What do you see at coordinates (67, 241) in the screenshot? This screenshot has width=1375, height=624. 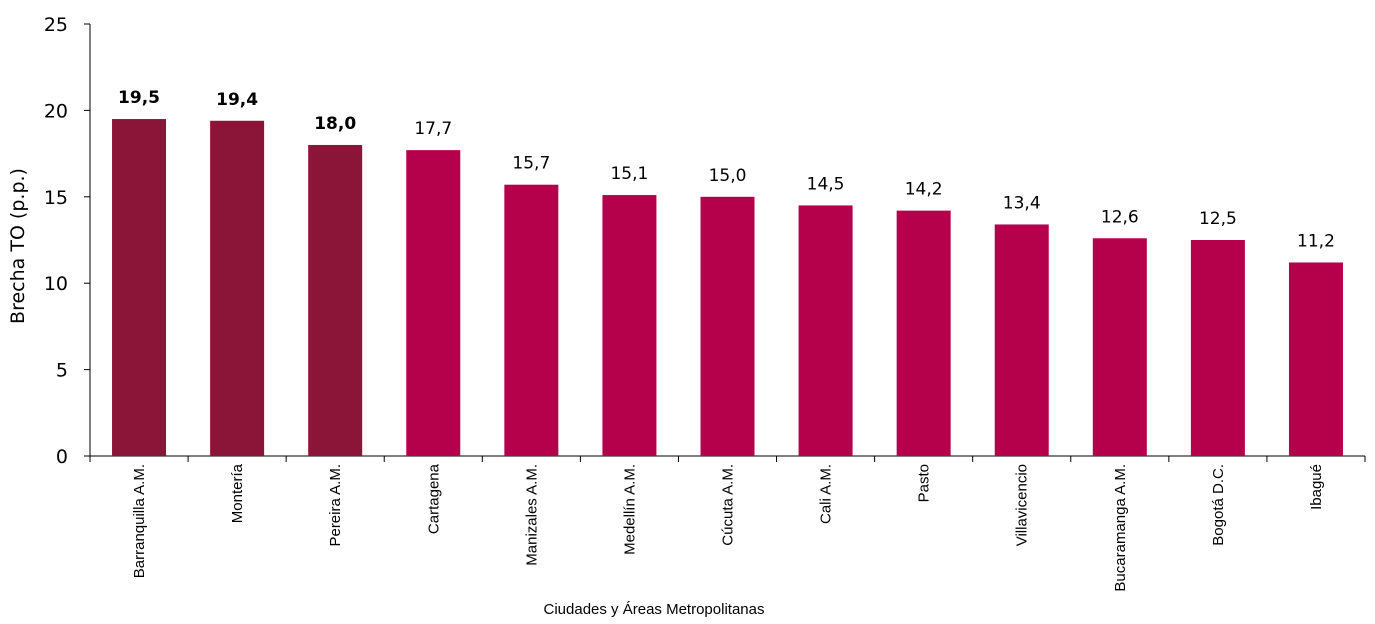 I see `y-axis: 0 5 10 15 20 25` at bounding box center [67, 241].